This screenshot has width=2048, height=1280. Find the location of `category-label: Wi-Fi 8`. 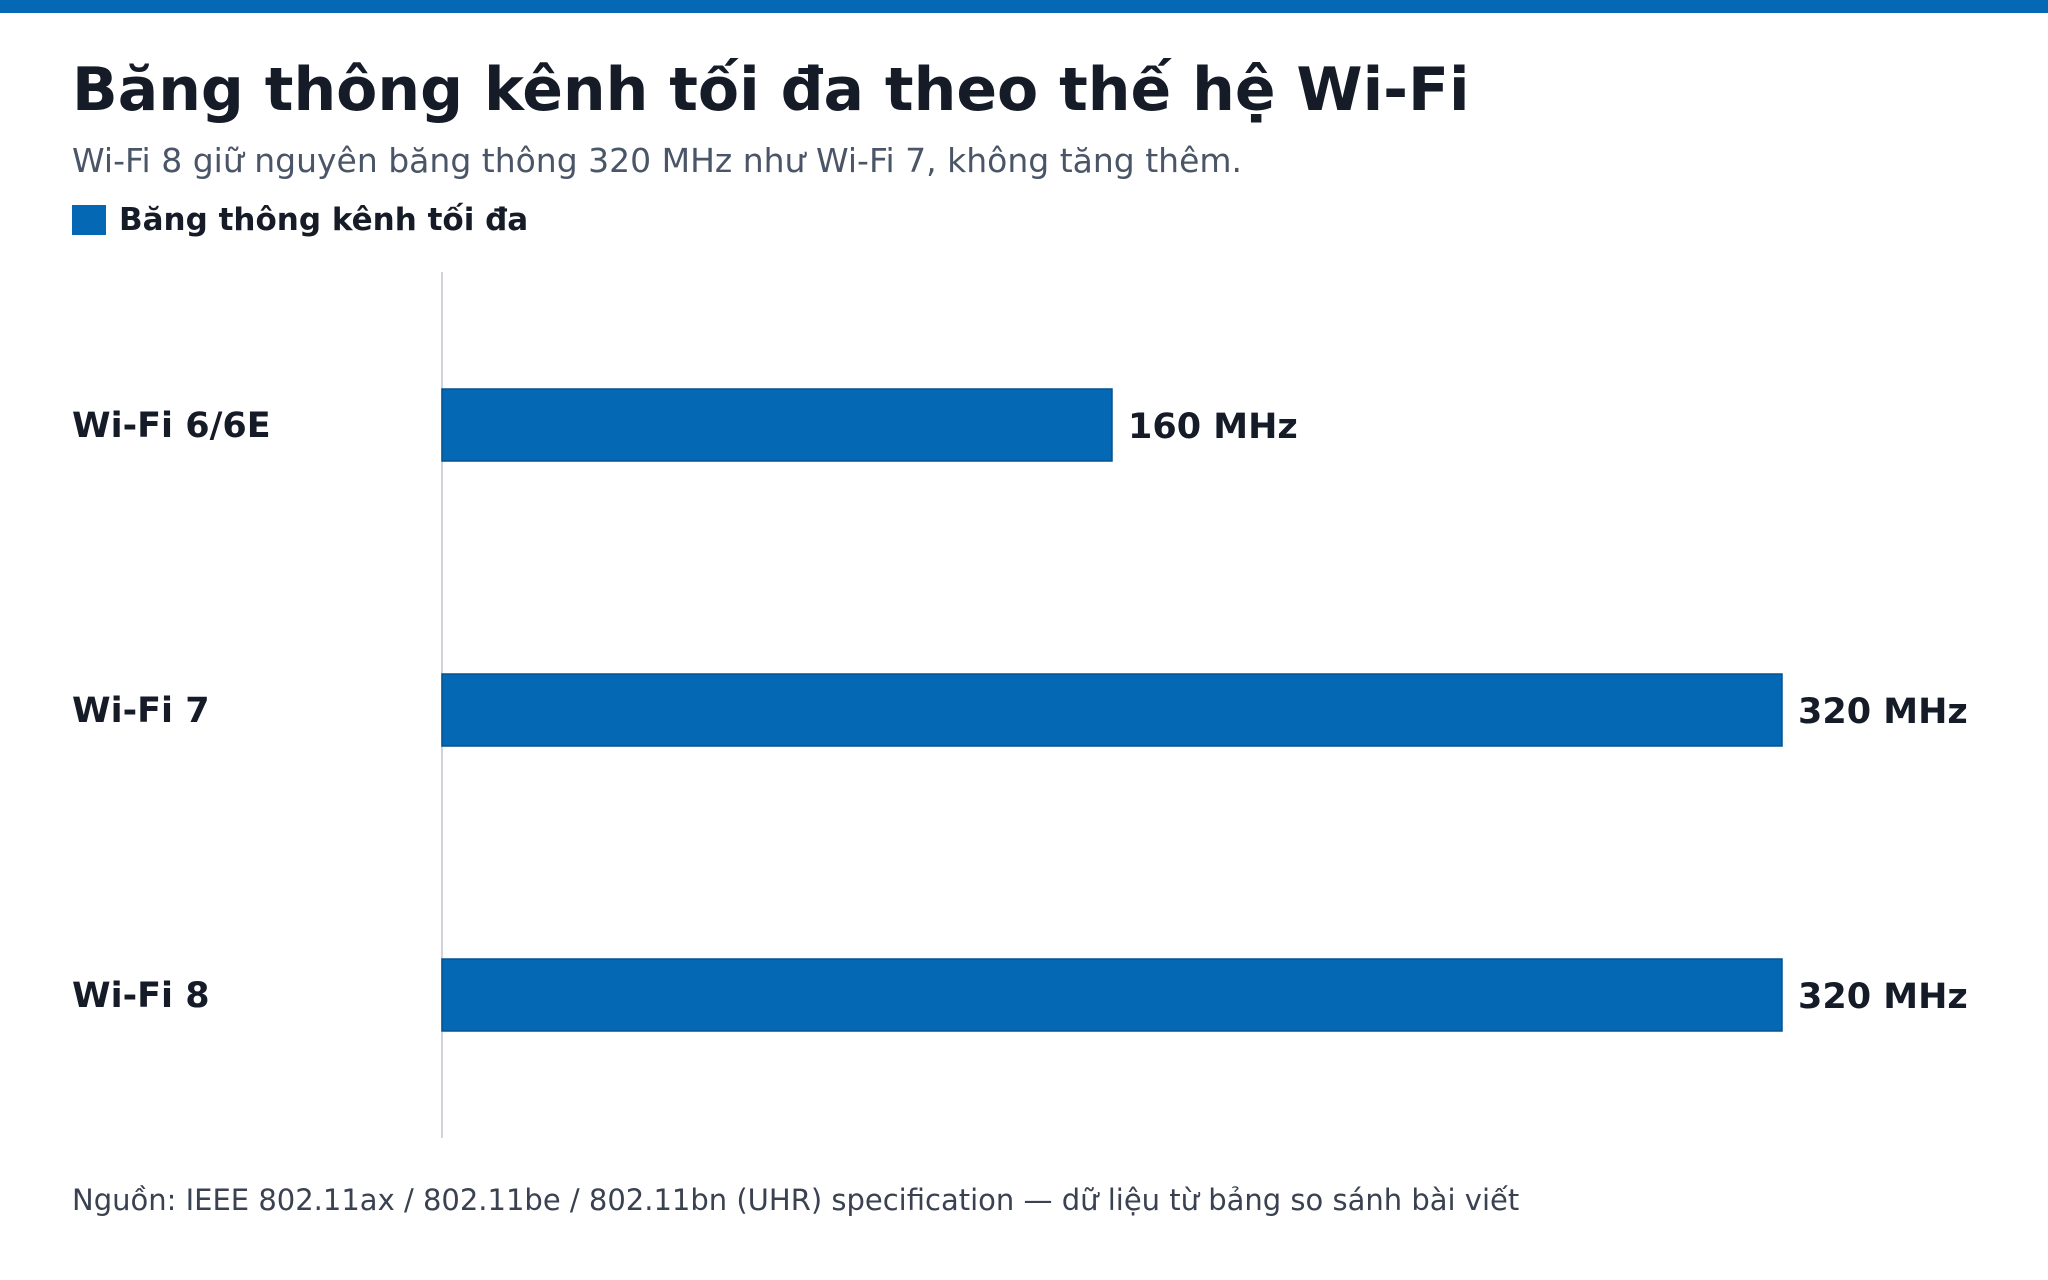

category-label: Wi-Fi 8 is located at coordinates (141, 996).